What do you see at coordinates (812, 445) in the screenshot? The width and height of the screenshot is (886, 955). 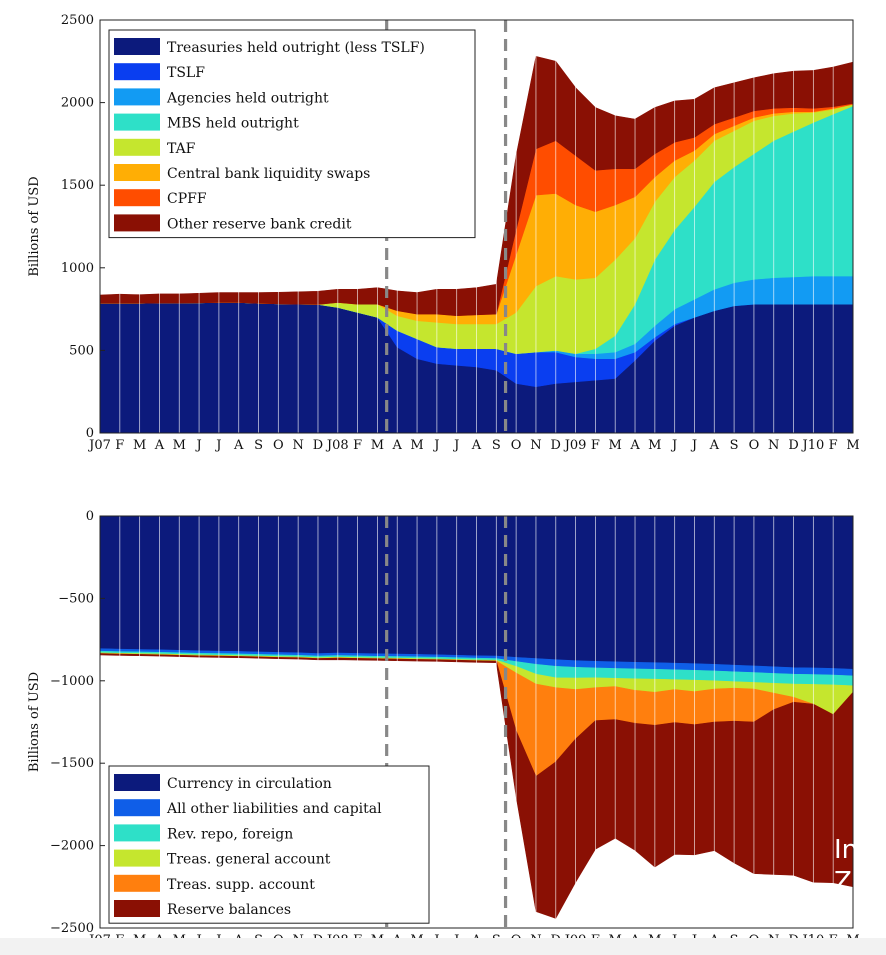 I see `x-tick-label: J10` at bounding box center [812, 445].